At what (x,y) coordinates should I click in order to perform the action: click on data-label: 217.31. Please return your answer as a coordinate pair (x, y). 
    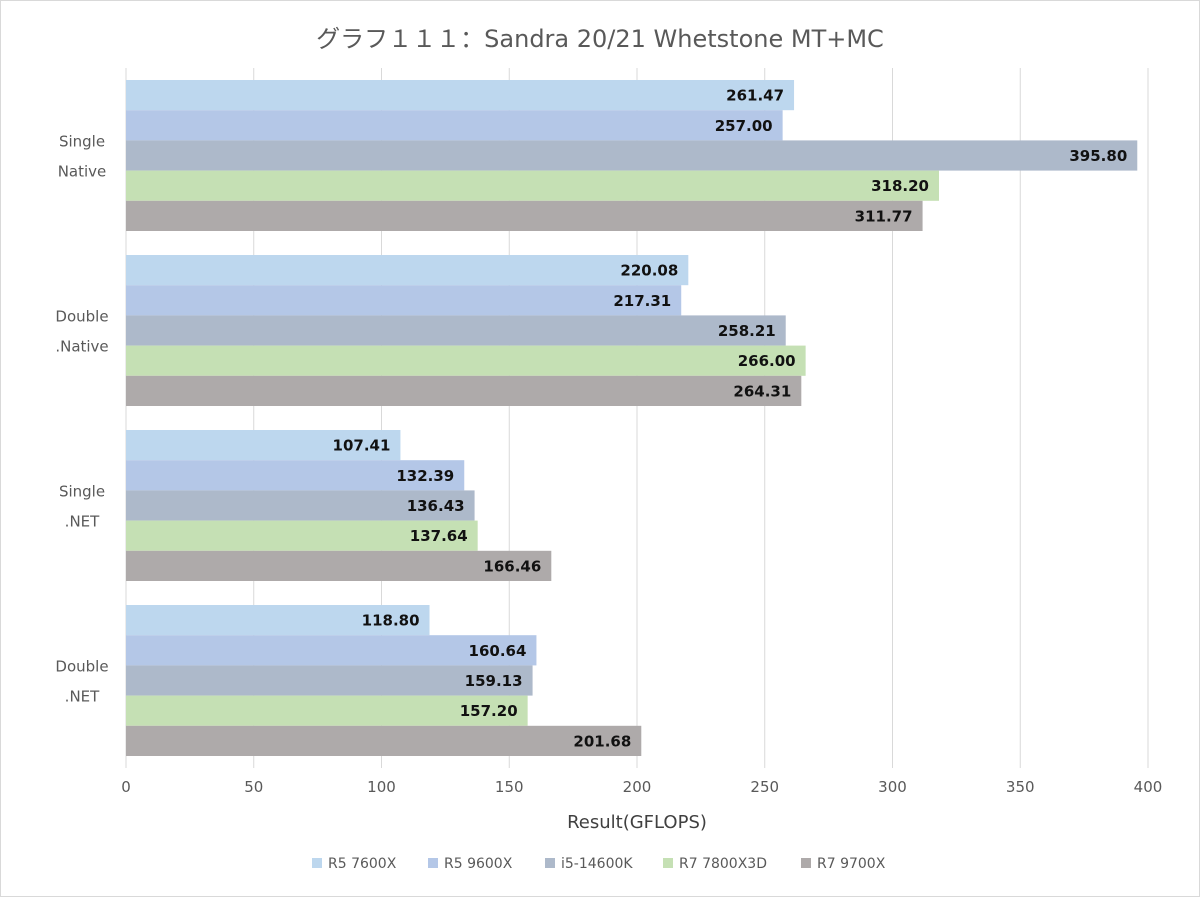
    Looking at the image, I should click on (642, 301).